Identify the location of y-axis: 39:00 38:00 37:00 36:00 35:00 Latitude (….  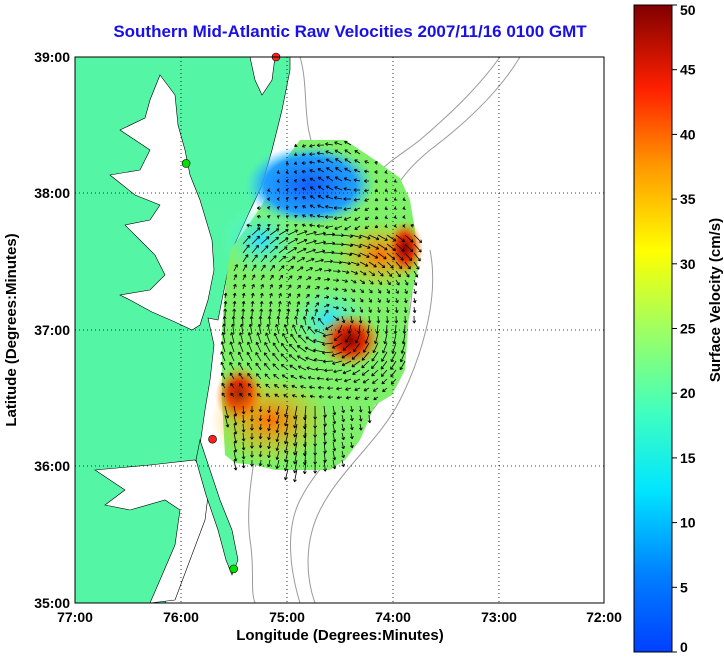
(36, 330).